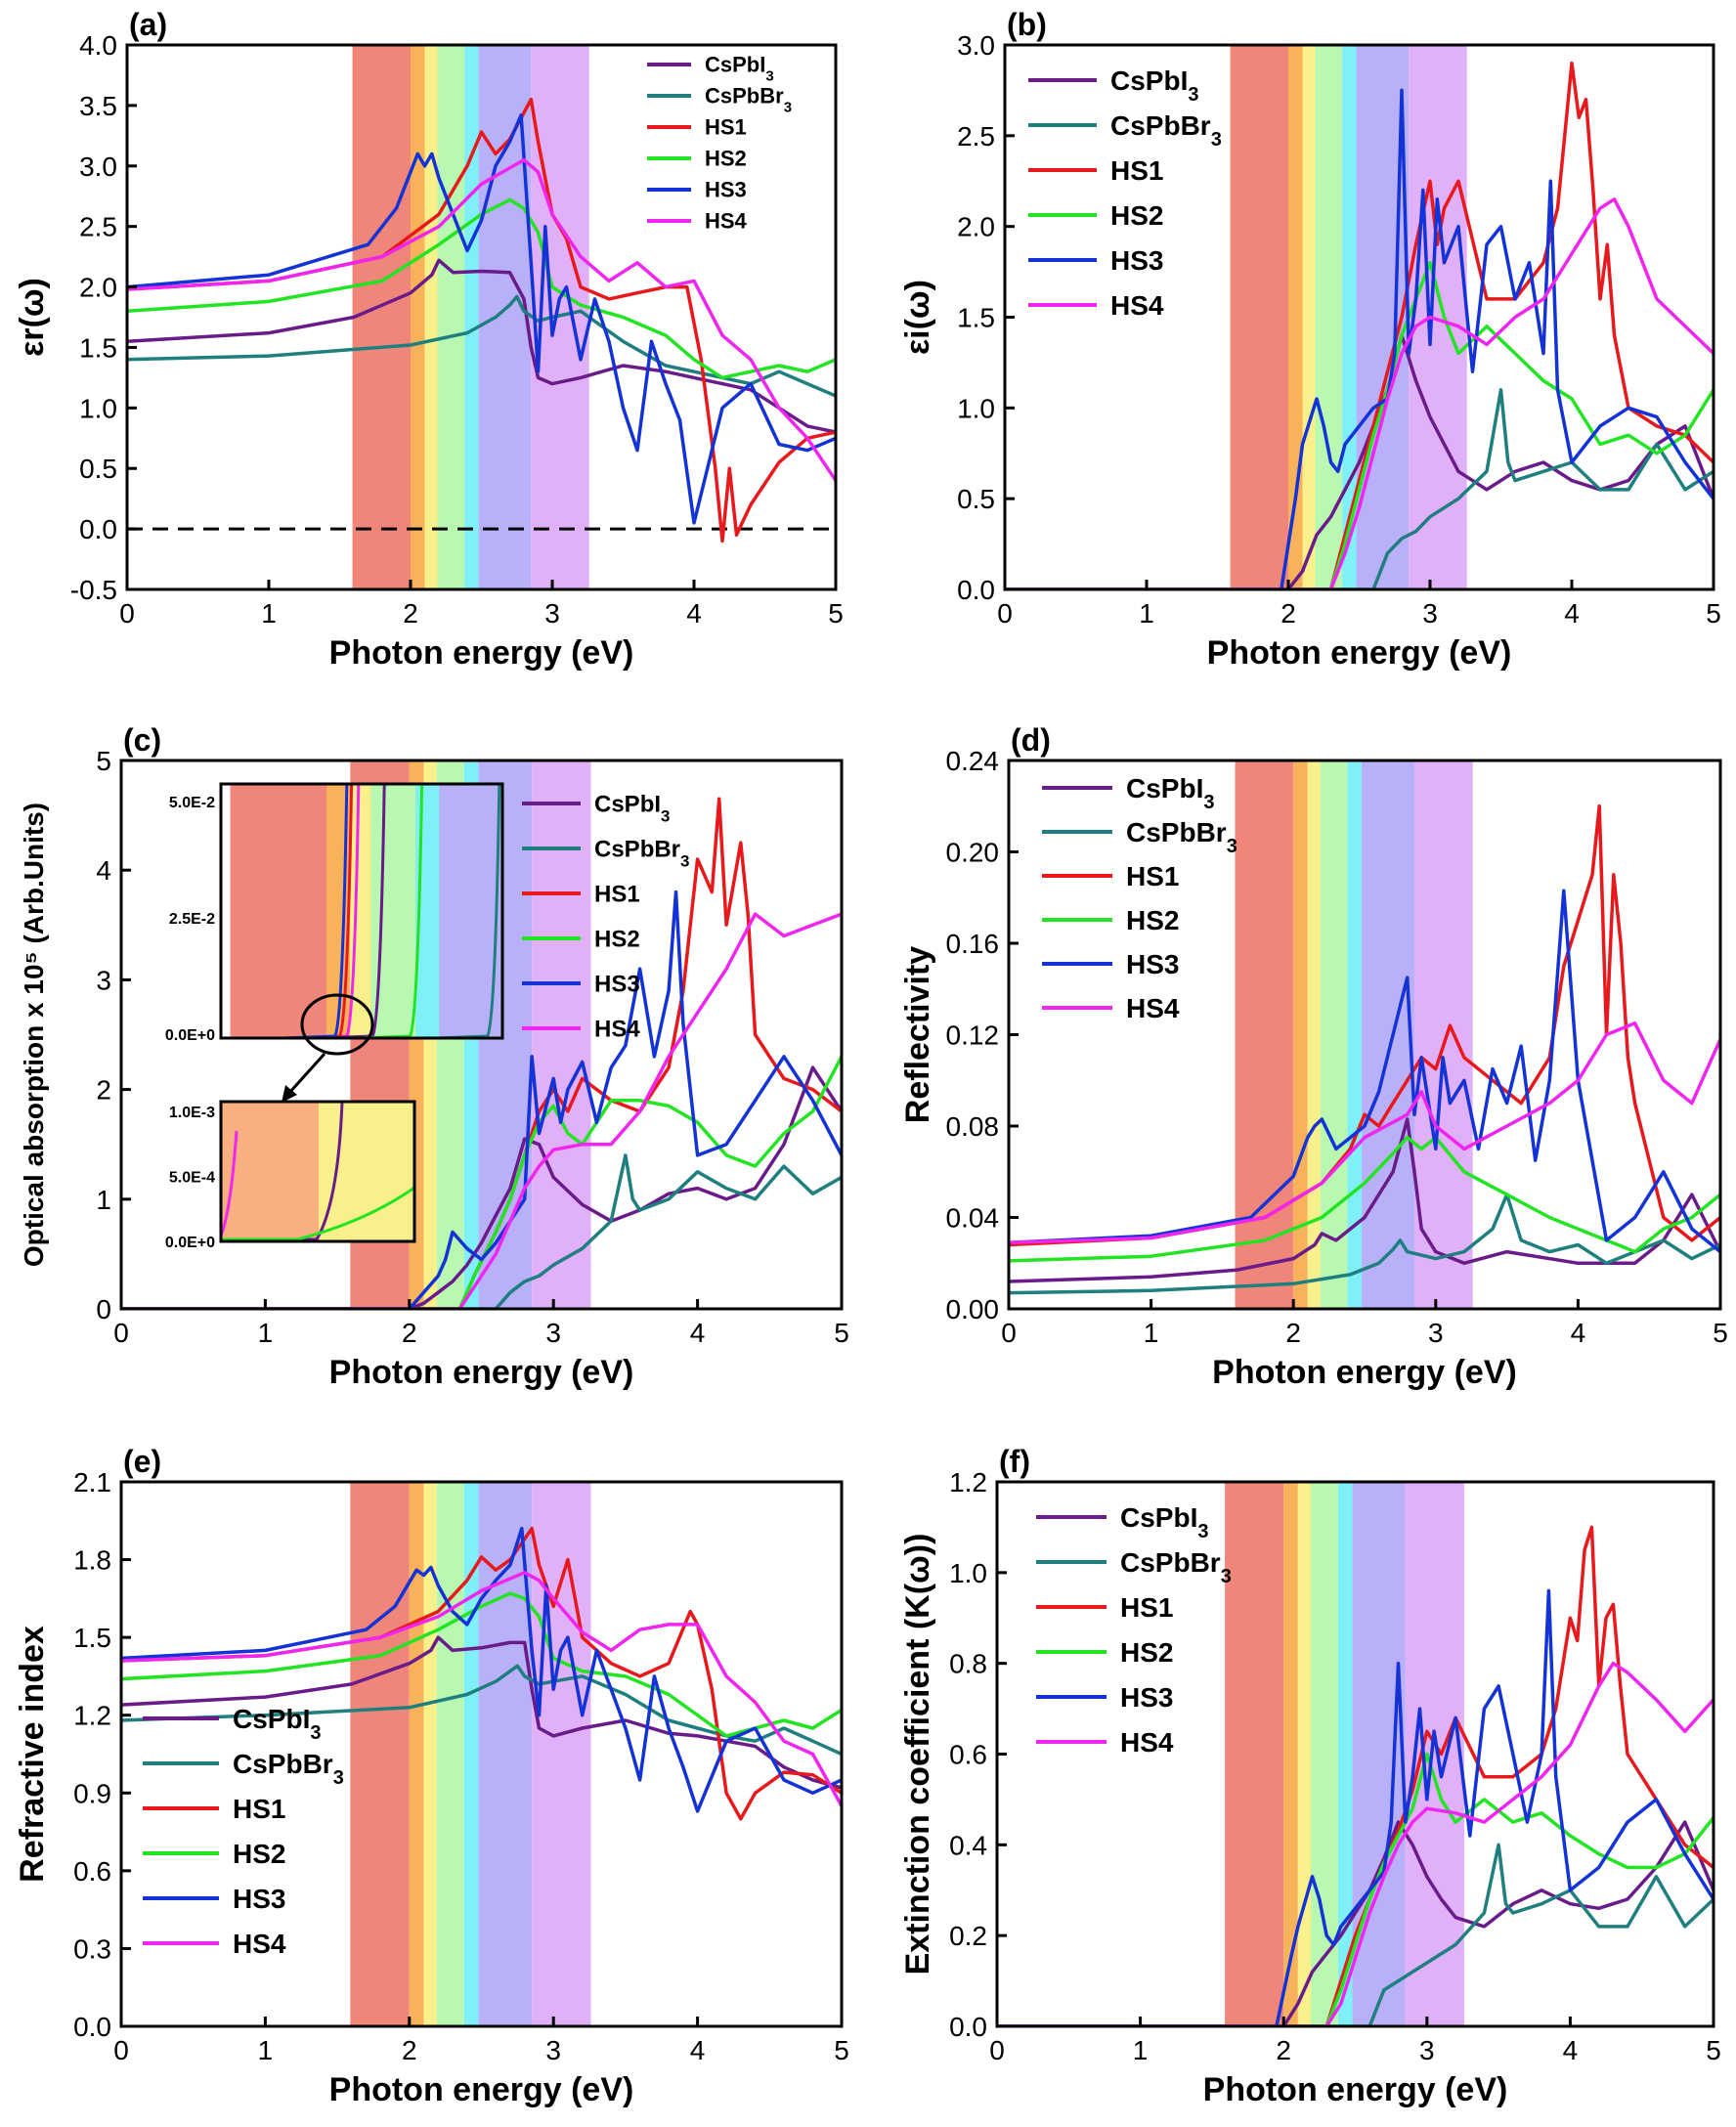  Describe the element at coordinates (127, 613) in the screenshot. I see `x-tick-label: 0` at that location.